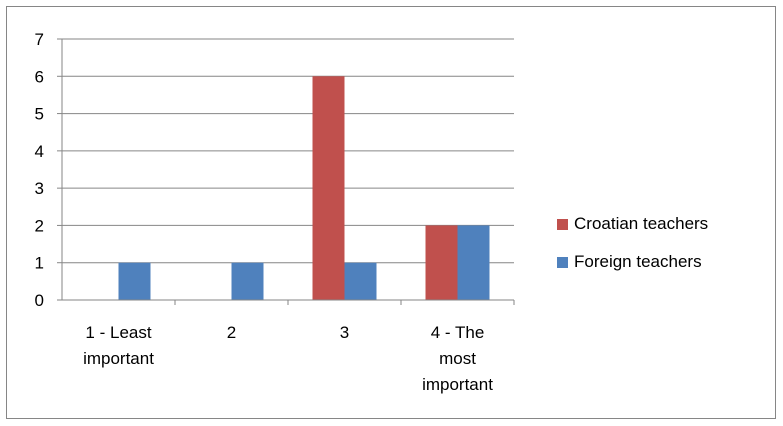 Image resolution: width=783 pixels, height=426 pixels. Describe the element at coordinates (632, 242) in the screenshot. I see `legend: Croatian teachers Foreign teachers` at that location.